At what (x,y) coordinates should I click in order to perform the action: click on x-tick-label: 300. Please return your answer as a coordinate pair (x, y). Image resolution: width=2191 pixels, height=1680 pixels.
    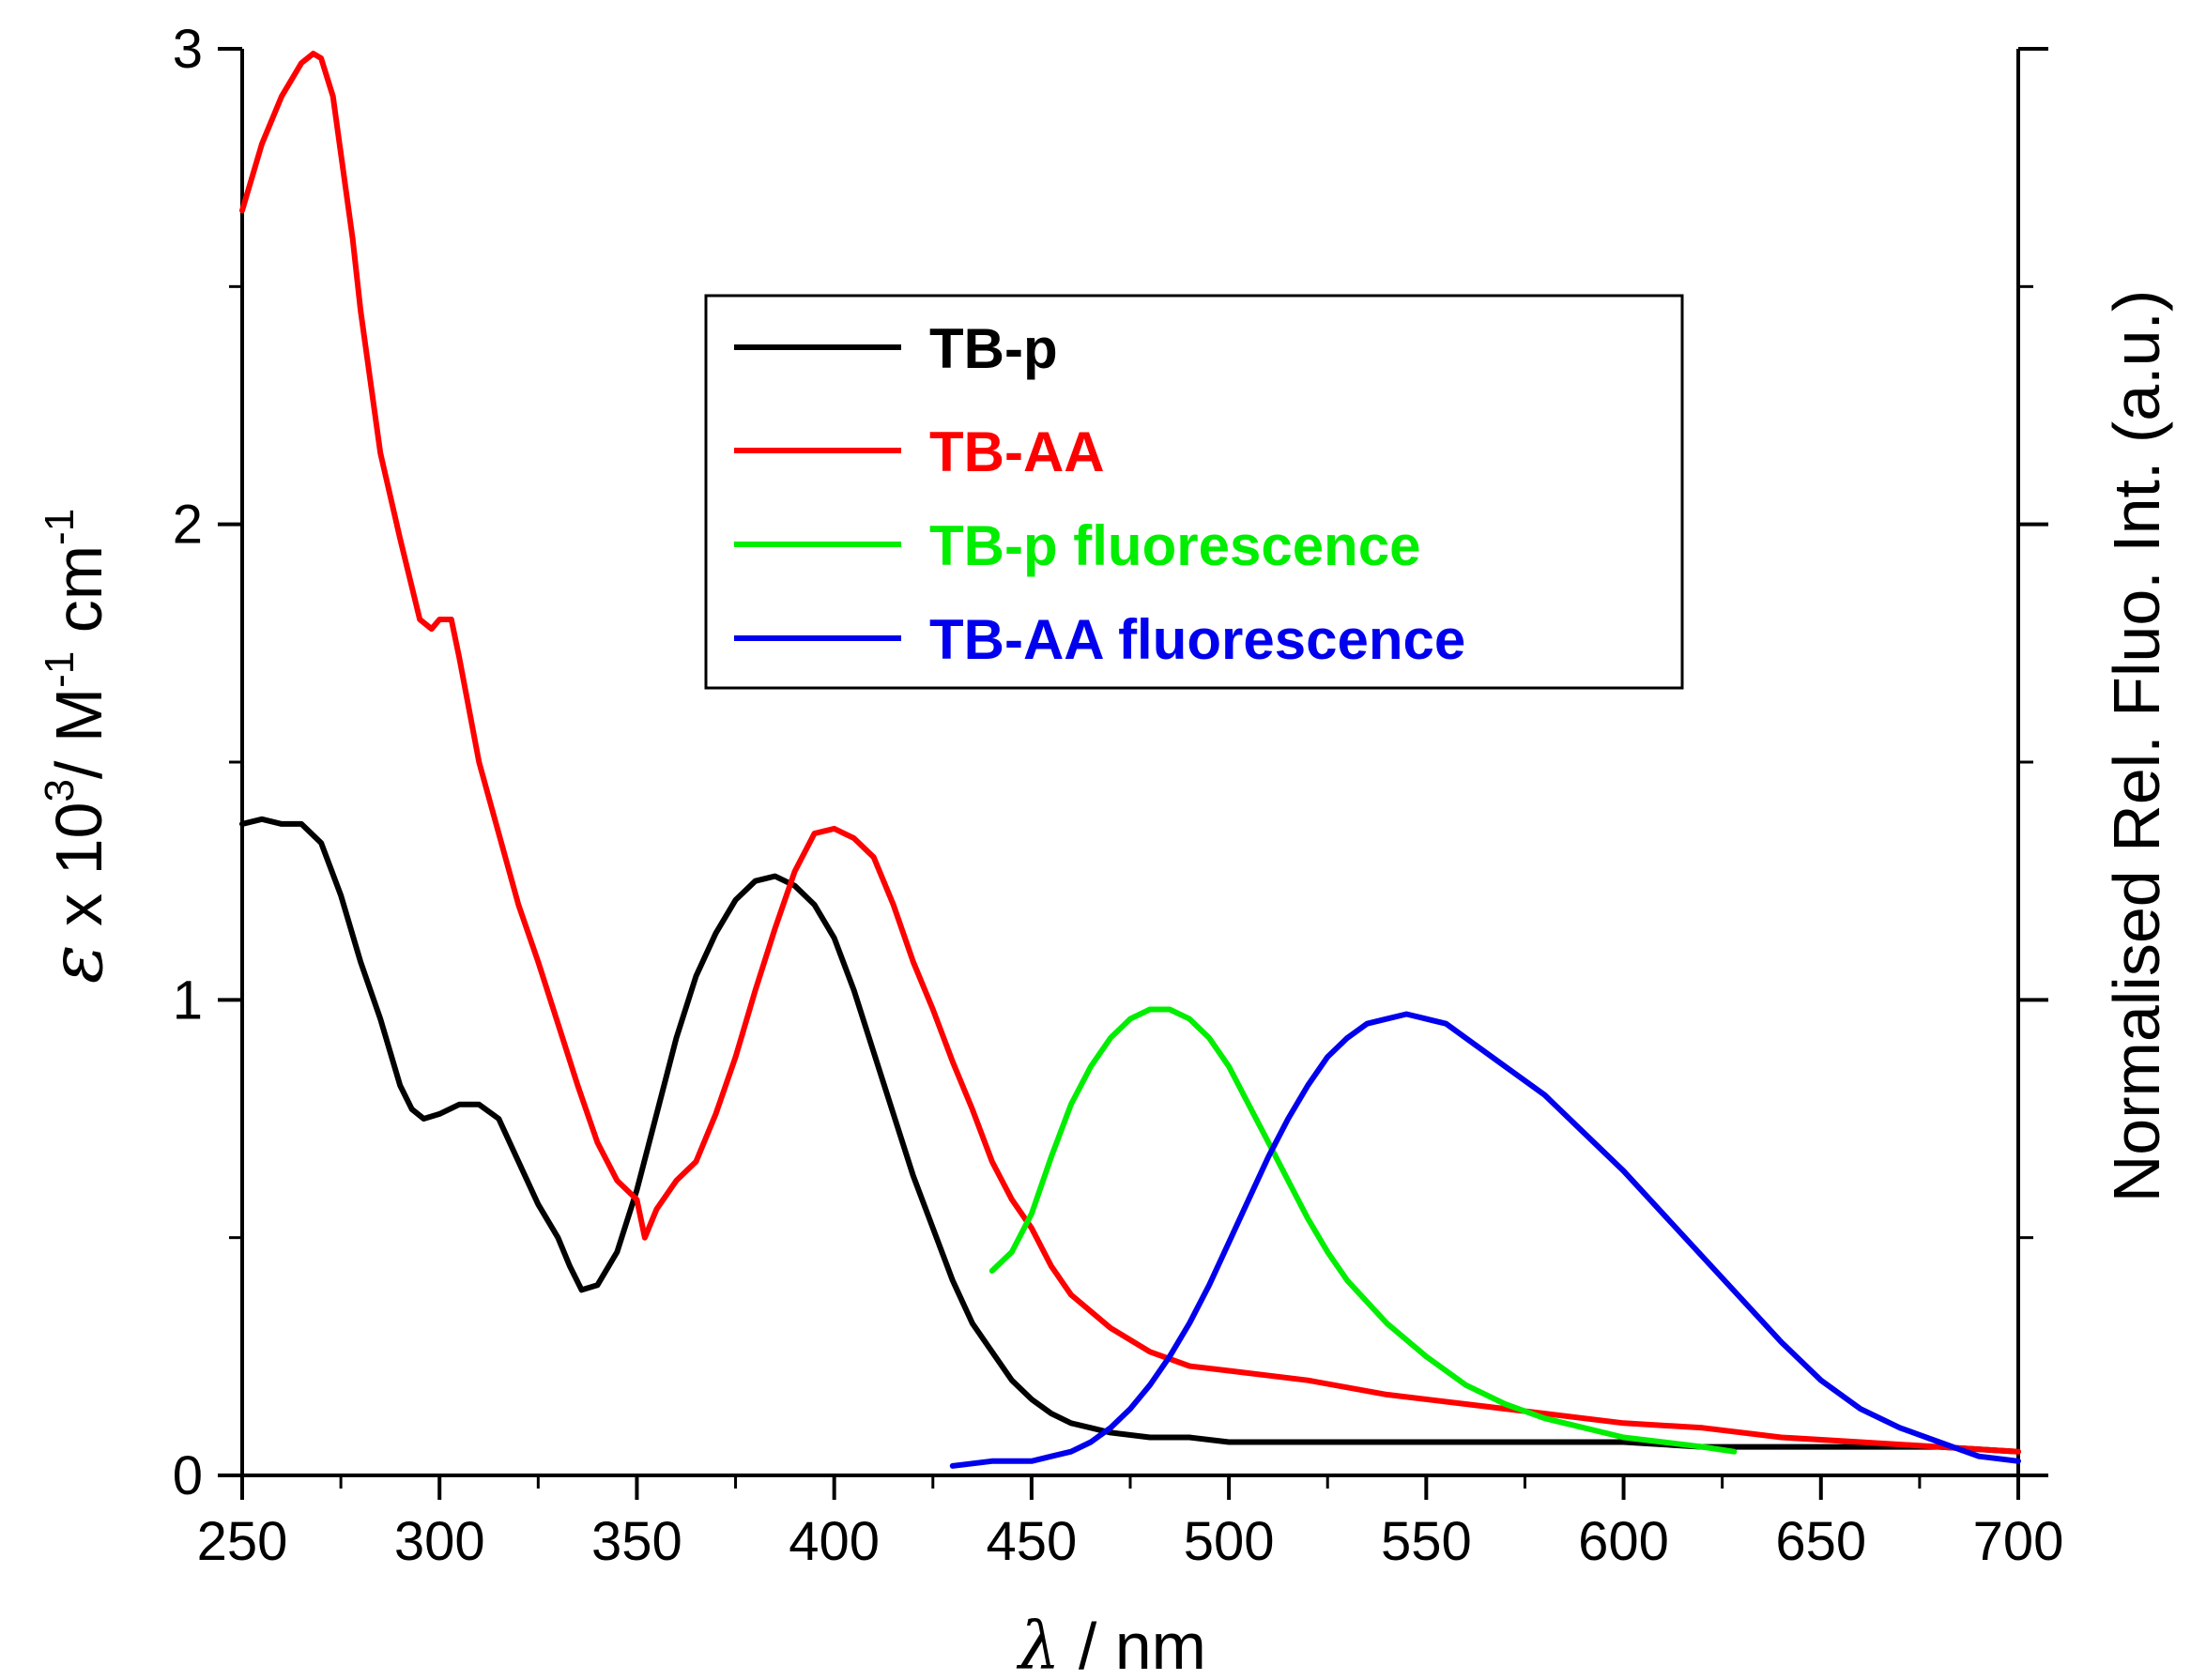
    Looking at the image, I should click on (439, 1541).